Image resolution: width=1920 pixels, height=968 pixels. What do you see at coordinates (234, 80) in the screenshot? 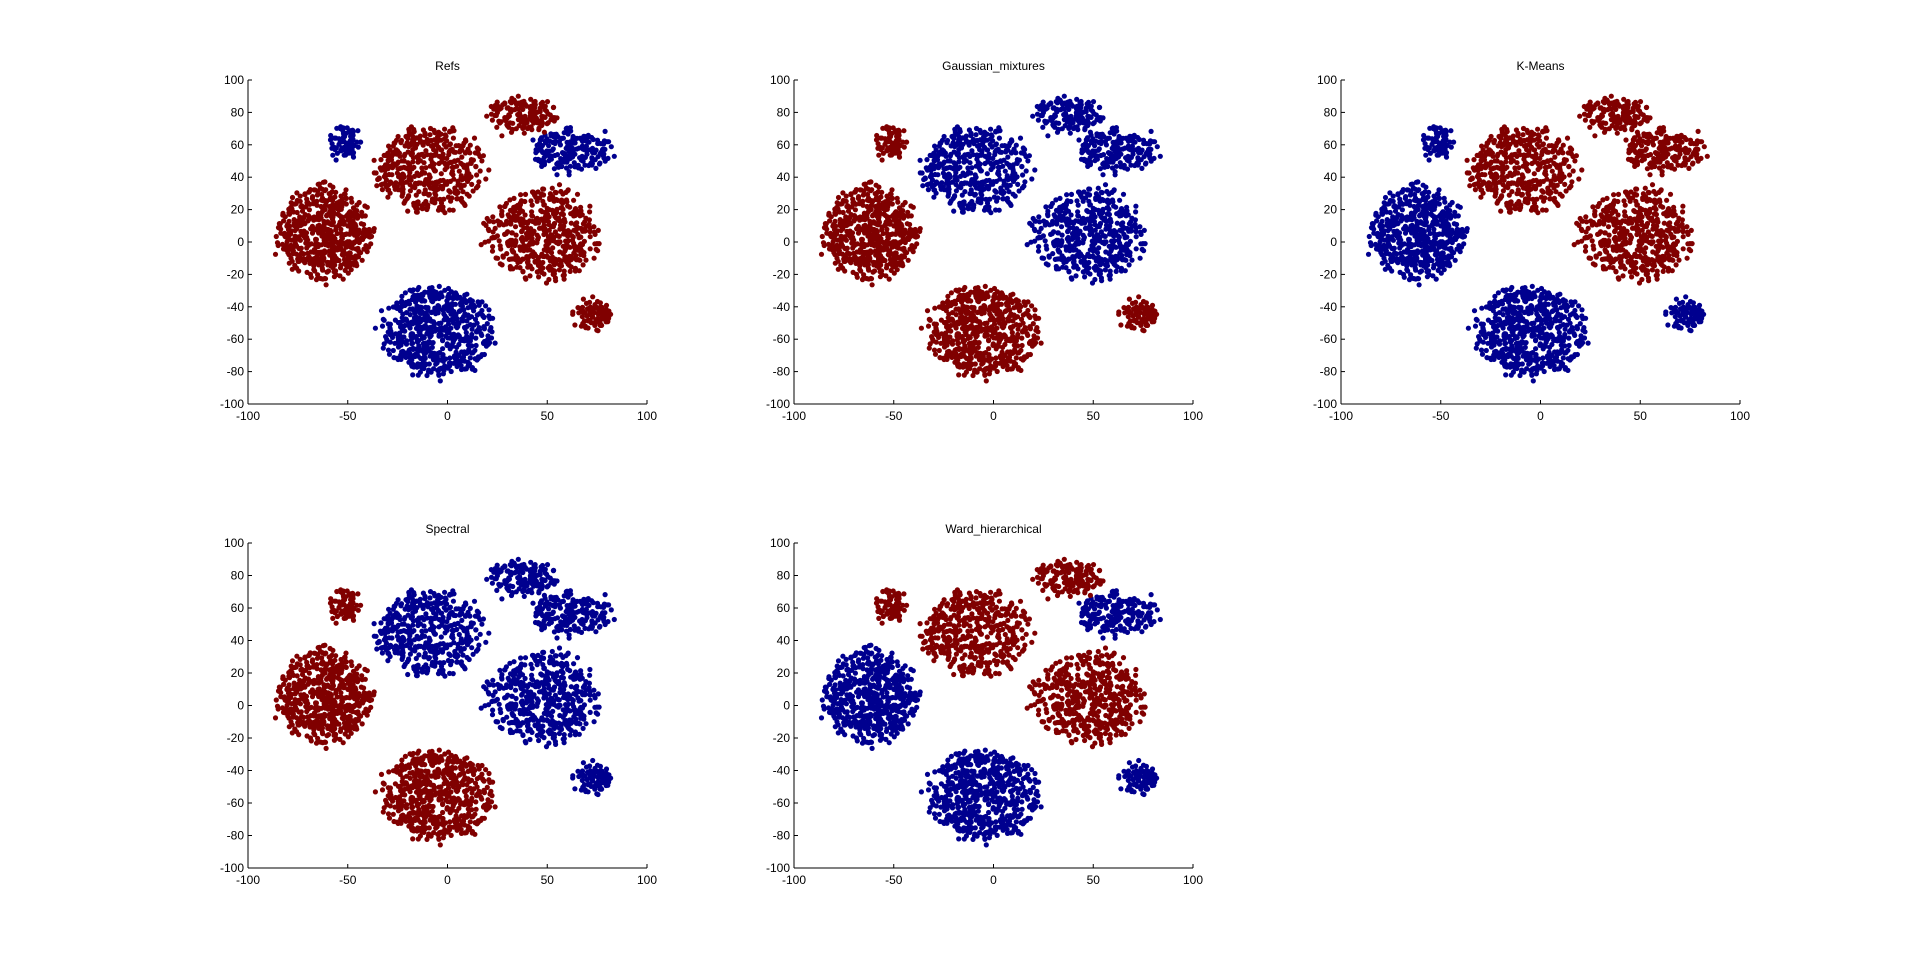
I see `y-tick-label: 100` at bounding box center [234, 80].